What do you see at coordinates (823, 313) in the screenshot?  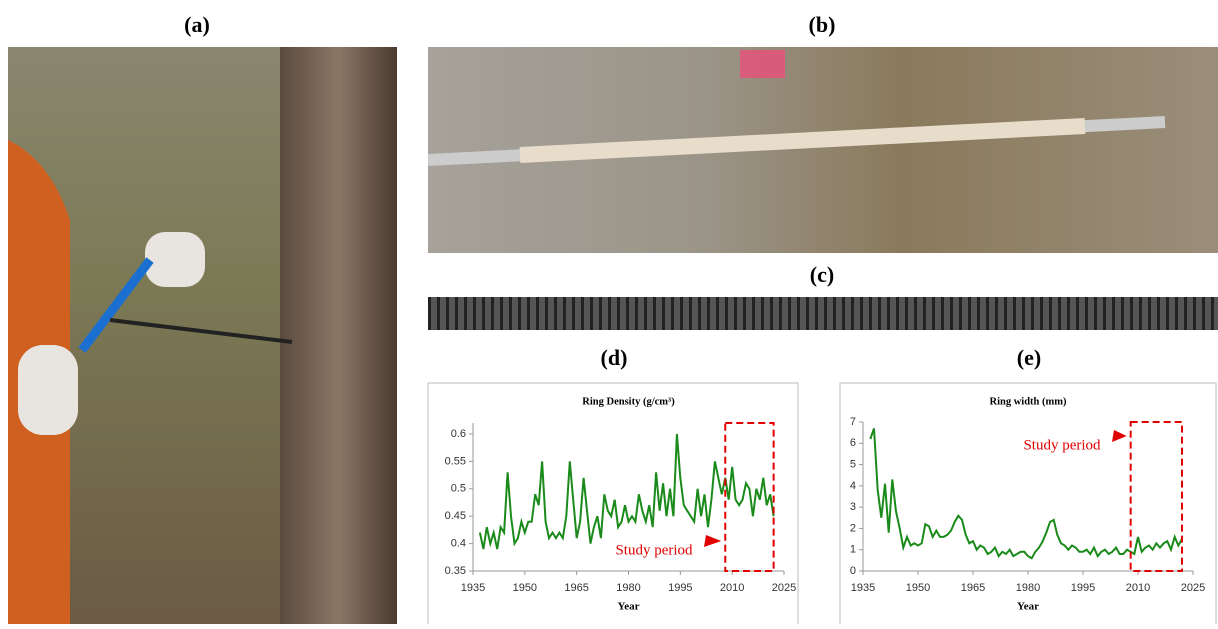 I see `core-scan` at bounding box center [823, 313].